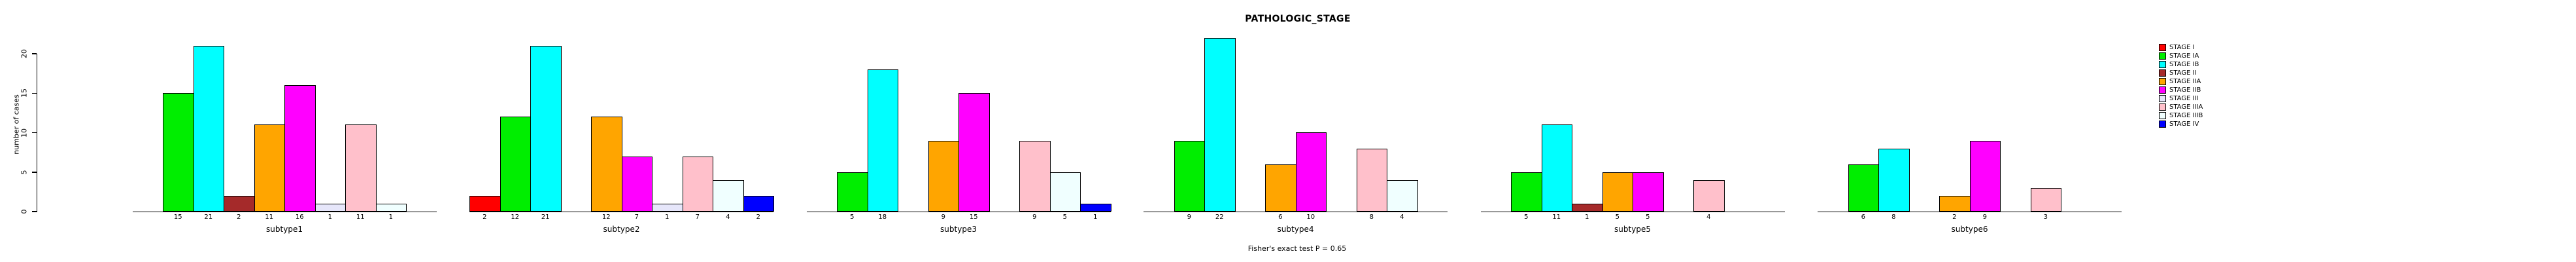 This screenshot has height=262, width=2576. Describe the element at coordinates (1893, 217) in the screenshot. I see `bar-count-label: 8` at that location.